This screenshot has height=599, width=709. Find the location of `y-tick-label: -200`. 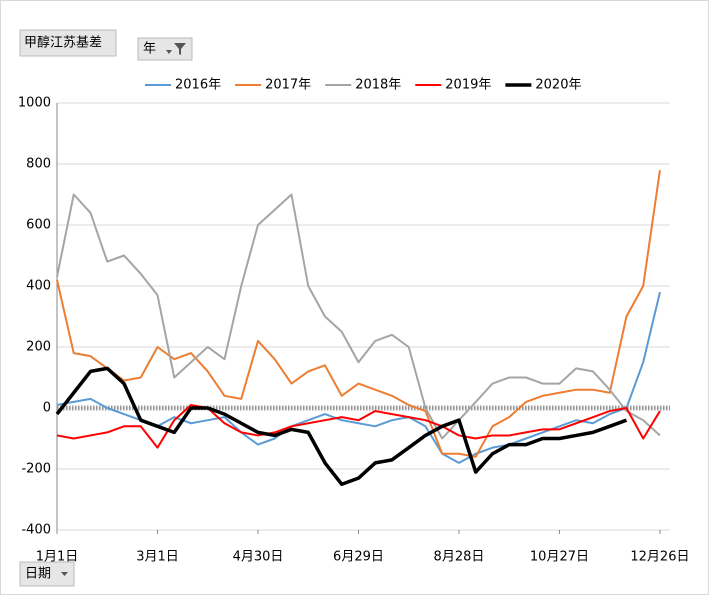

y-tick-label: -200 is located at coordinates (36, 469).